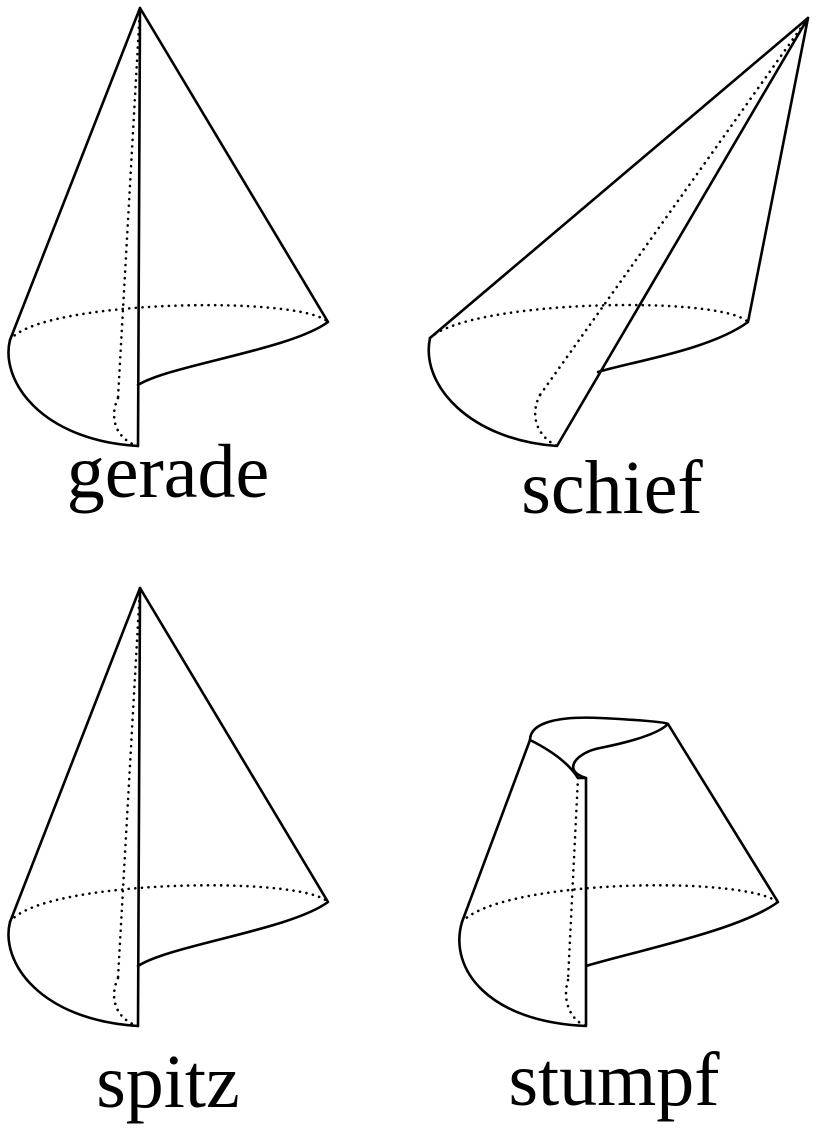  I want to click on cone-frustum, so click(619, 872).